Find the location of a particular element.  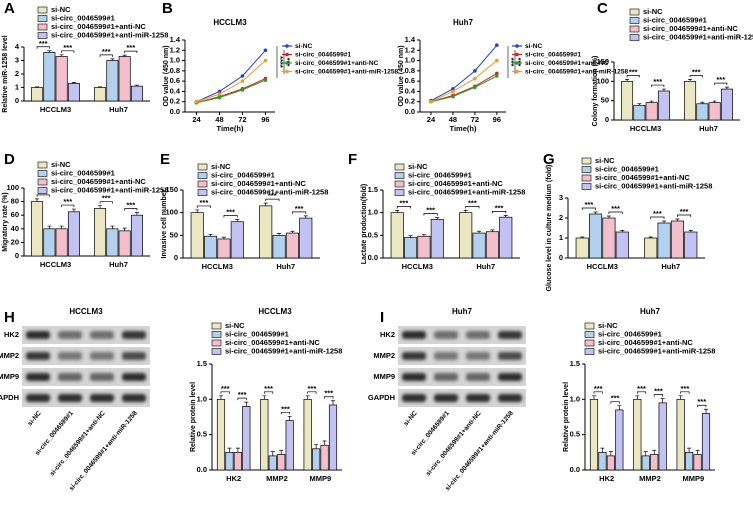

series-line is located at coordinates (231, 91).